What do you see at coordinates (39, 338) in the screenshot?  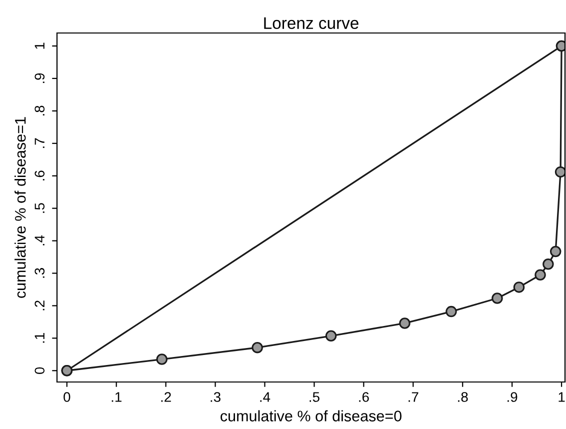 I see `y-tick-label: .1` at bounding box center [39, 338].